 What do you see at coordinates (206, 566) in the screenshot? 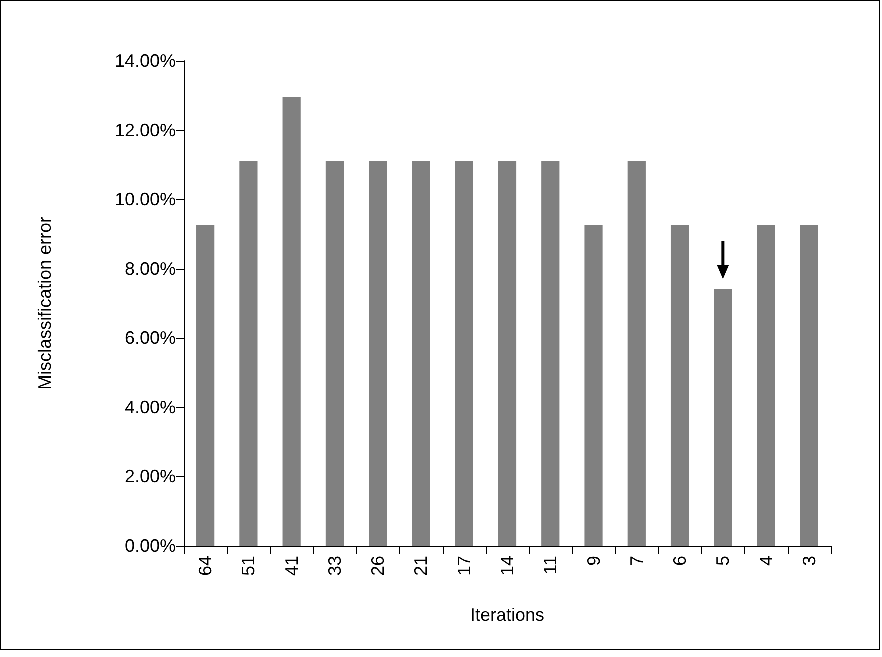
I see `x-tick-label: 64` at bounding box center [206, 566].